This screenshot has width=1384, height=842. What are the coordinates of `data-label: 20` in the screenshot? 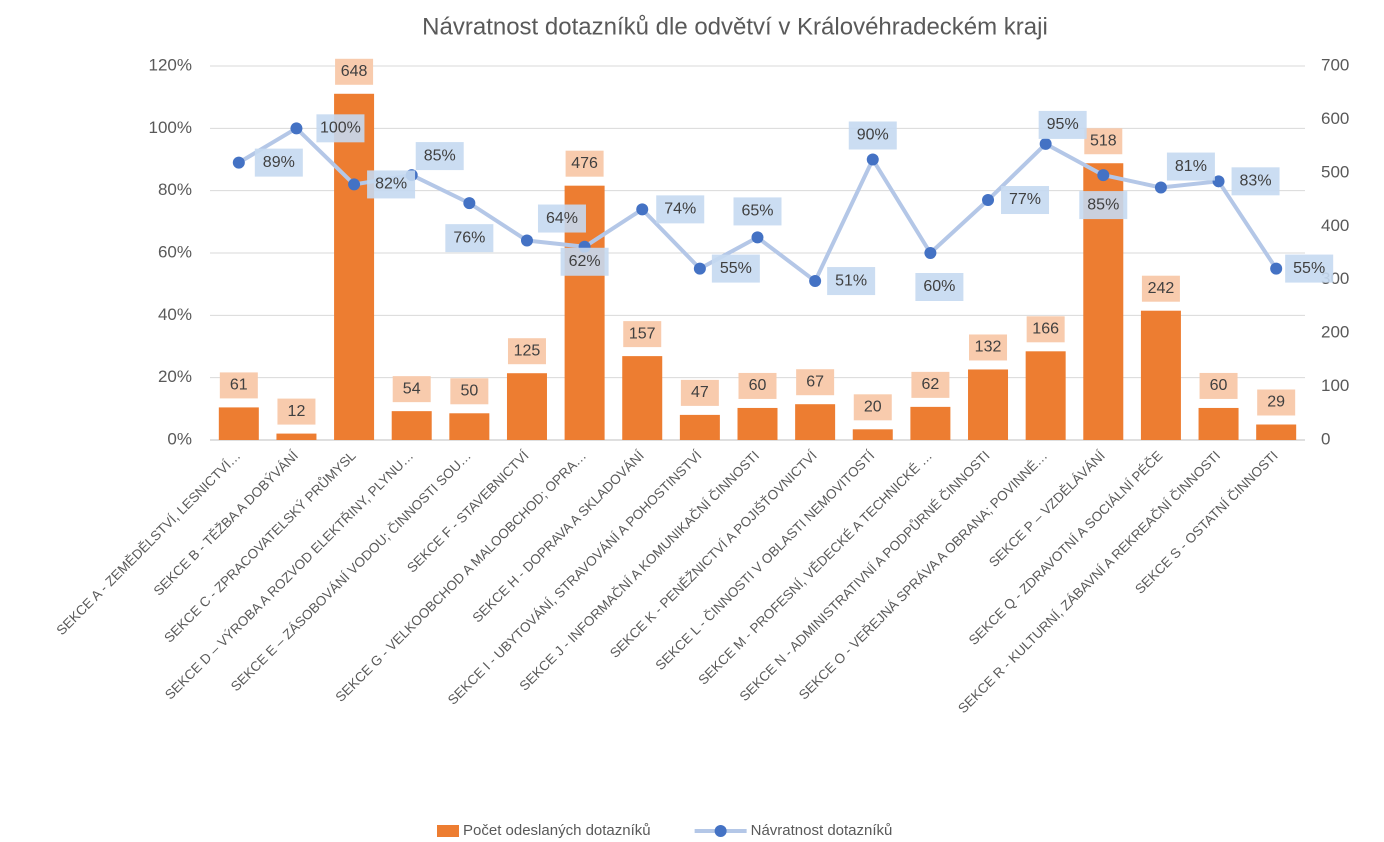 It's located at (873, 407).